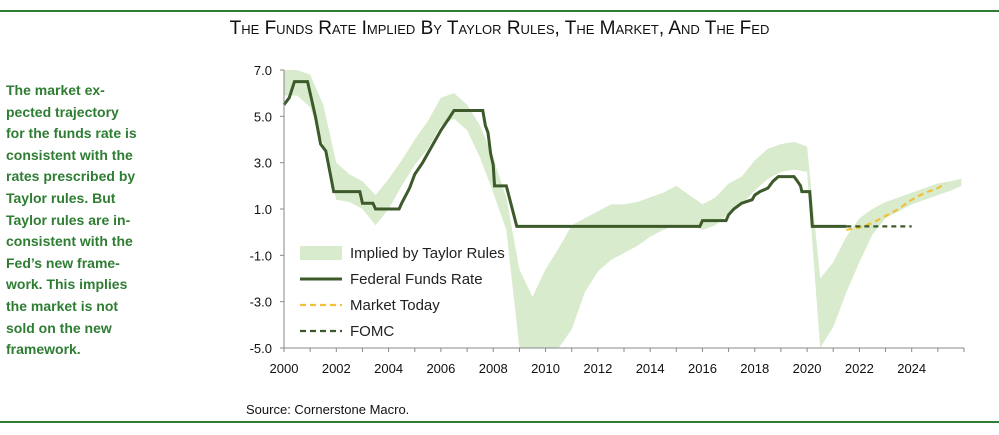 This screenshot has width=999, height=435. Describe the element at coordinates (336, 368) in the screenshot. I see `x-tick-label: 2002` at that location.